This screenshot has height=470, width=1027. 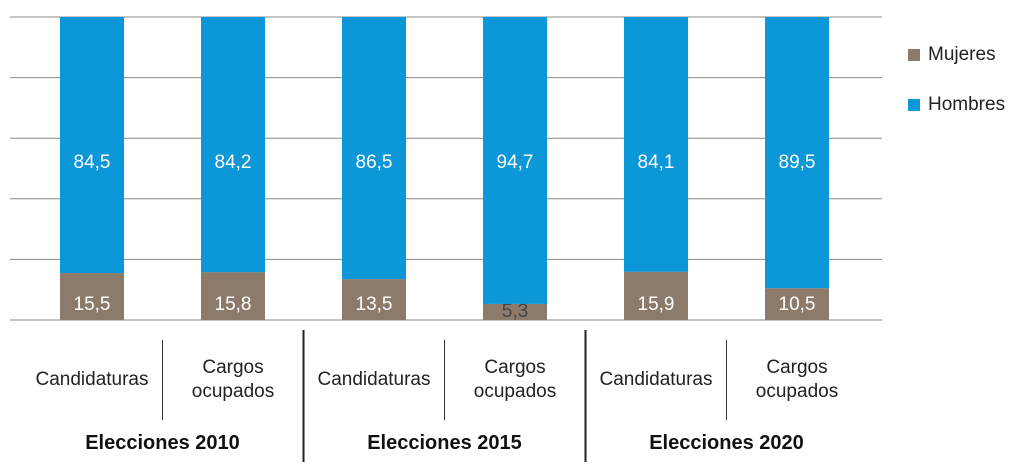 I want to click on value-label: 86,5, so click(x=374, y=162).